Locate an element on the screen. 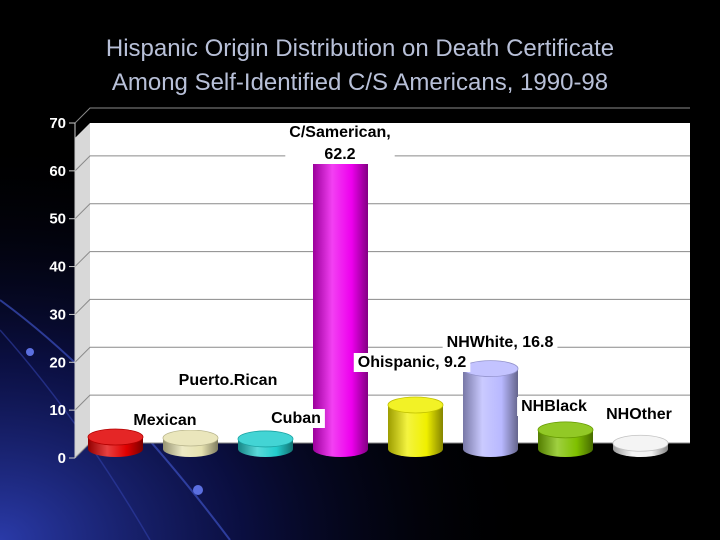 The image size is (720, 540). y-tick-label: 40 is located at coordinates (57, 267).